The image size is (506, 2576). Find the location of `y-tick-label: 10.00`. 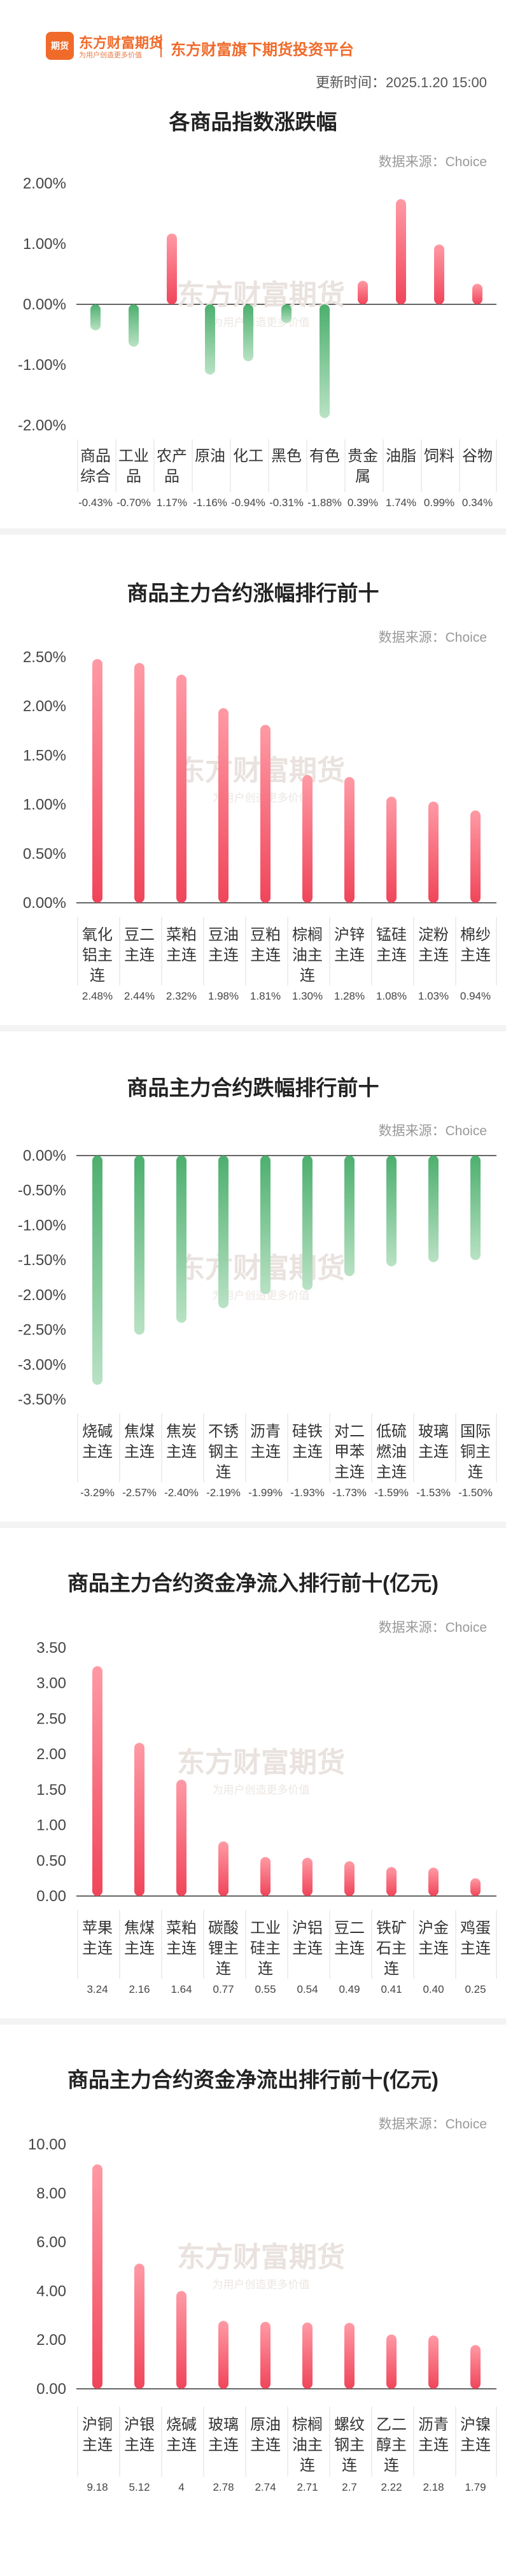

y-tick-label: 10.00 is located at coordinates (47, 2144).